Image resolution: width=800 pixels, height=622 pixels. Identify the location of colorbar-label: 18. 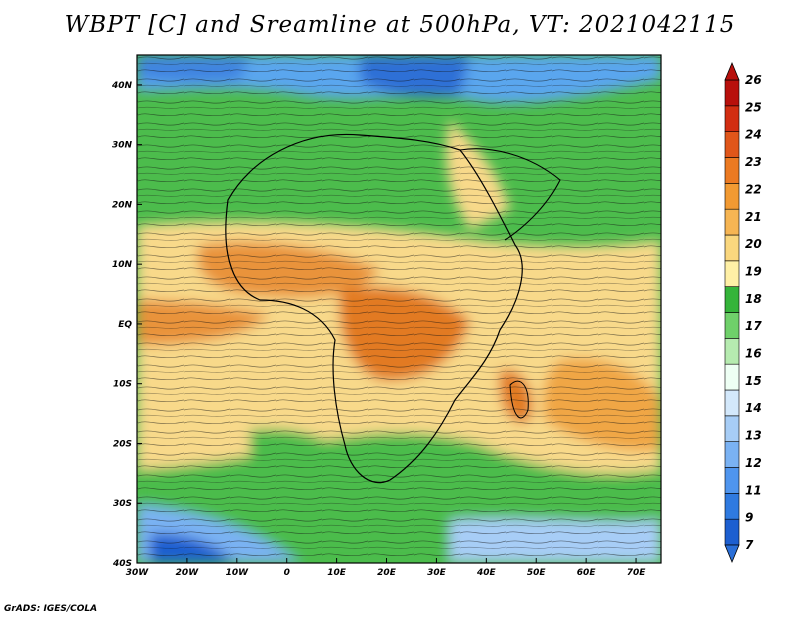
(753, 299).